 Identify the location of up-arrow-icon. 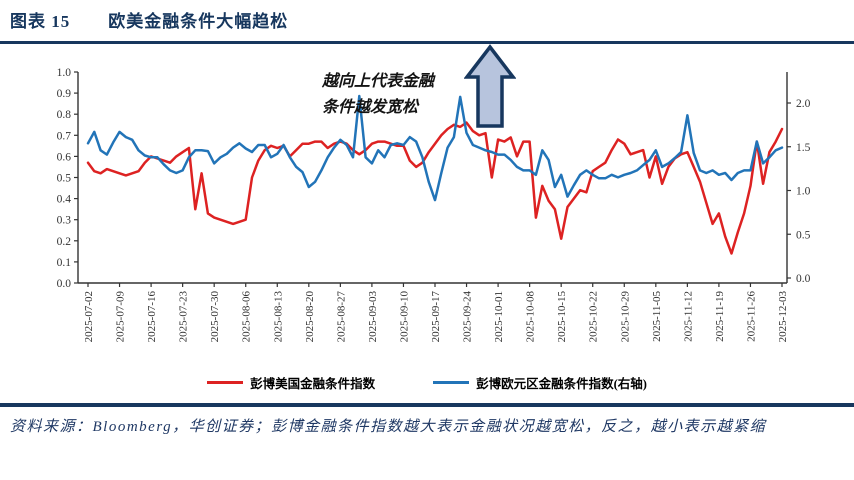
(490, 86).